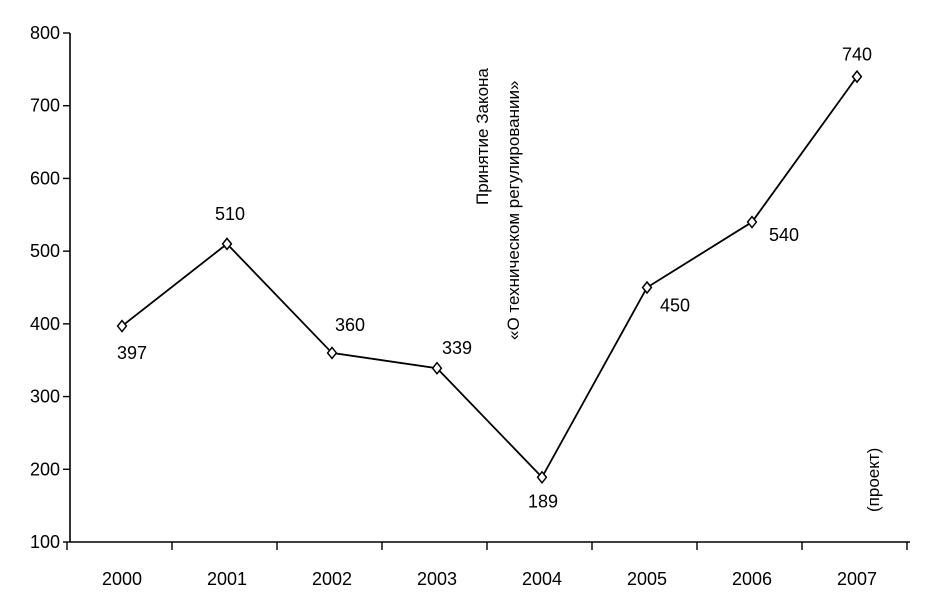  Describe the element at coordinates (122, 579) in the screenshot. I see `x-tick-label: 2000` at that location.